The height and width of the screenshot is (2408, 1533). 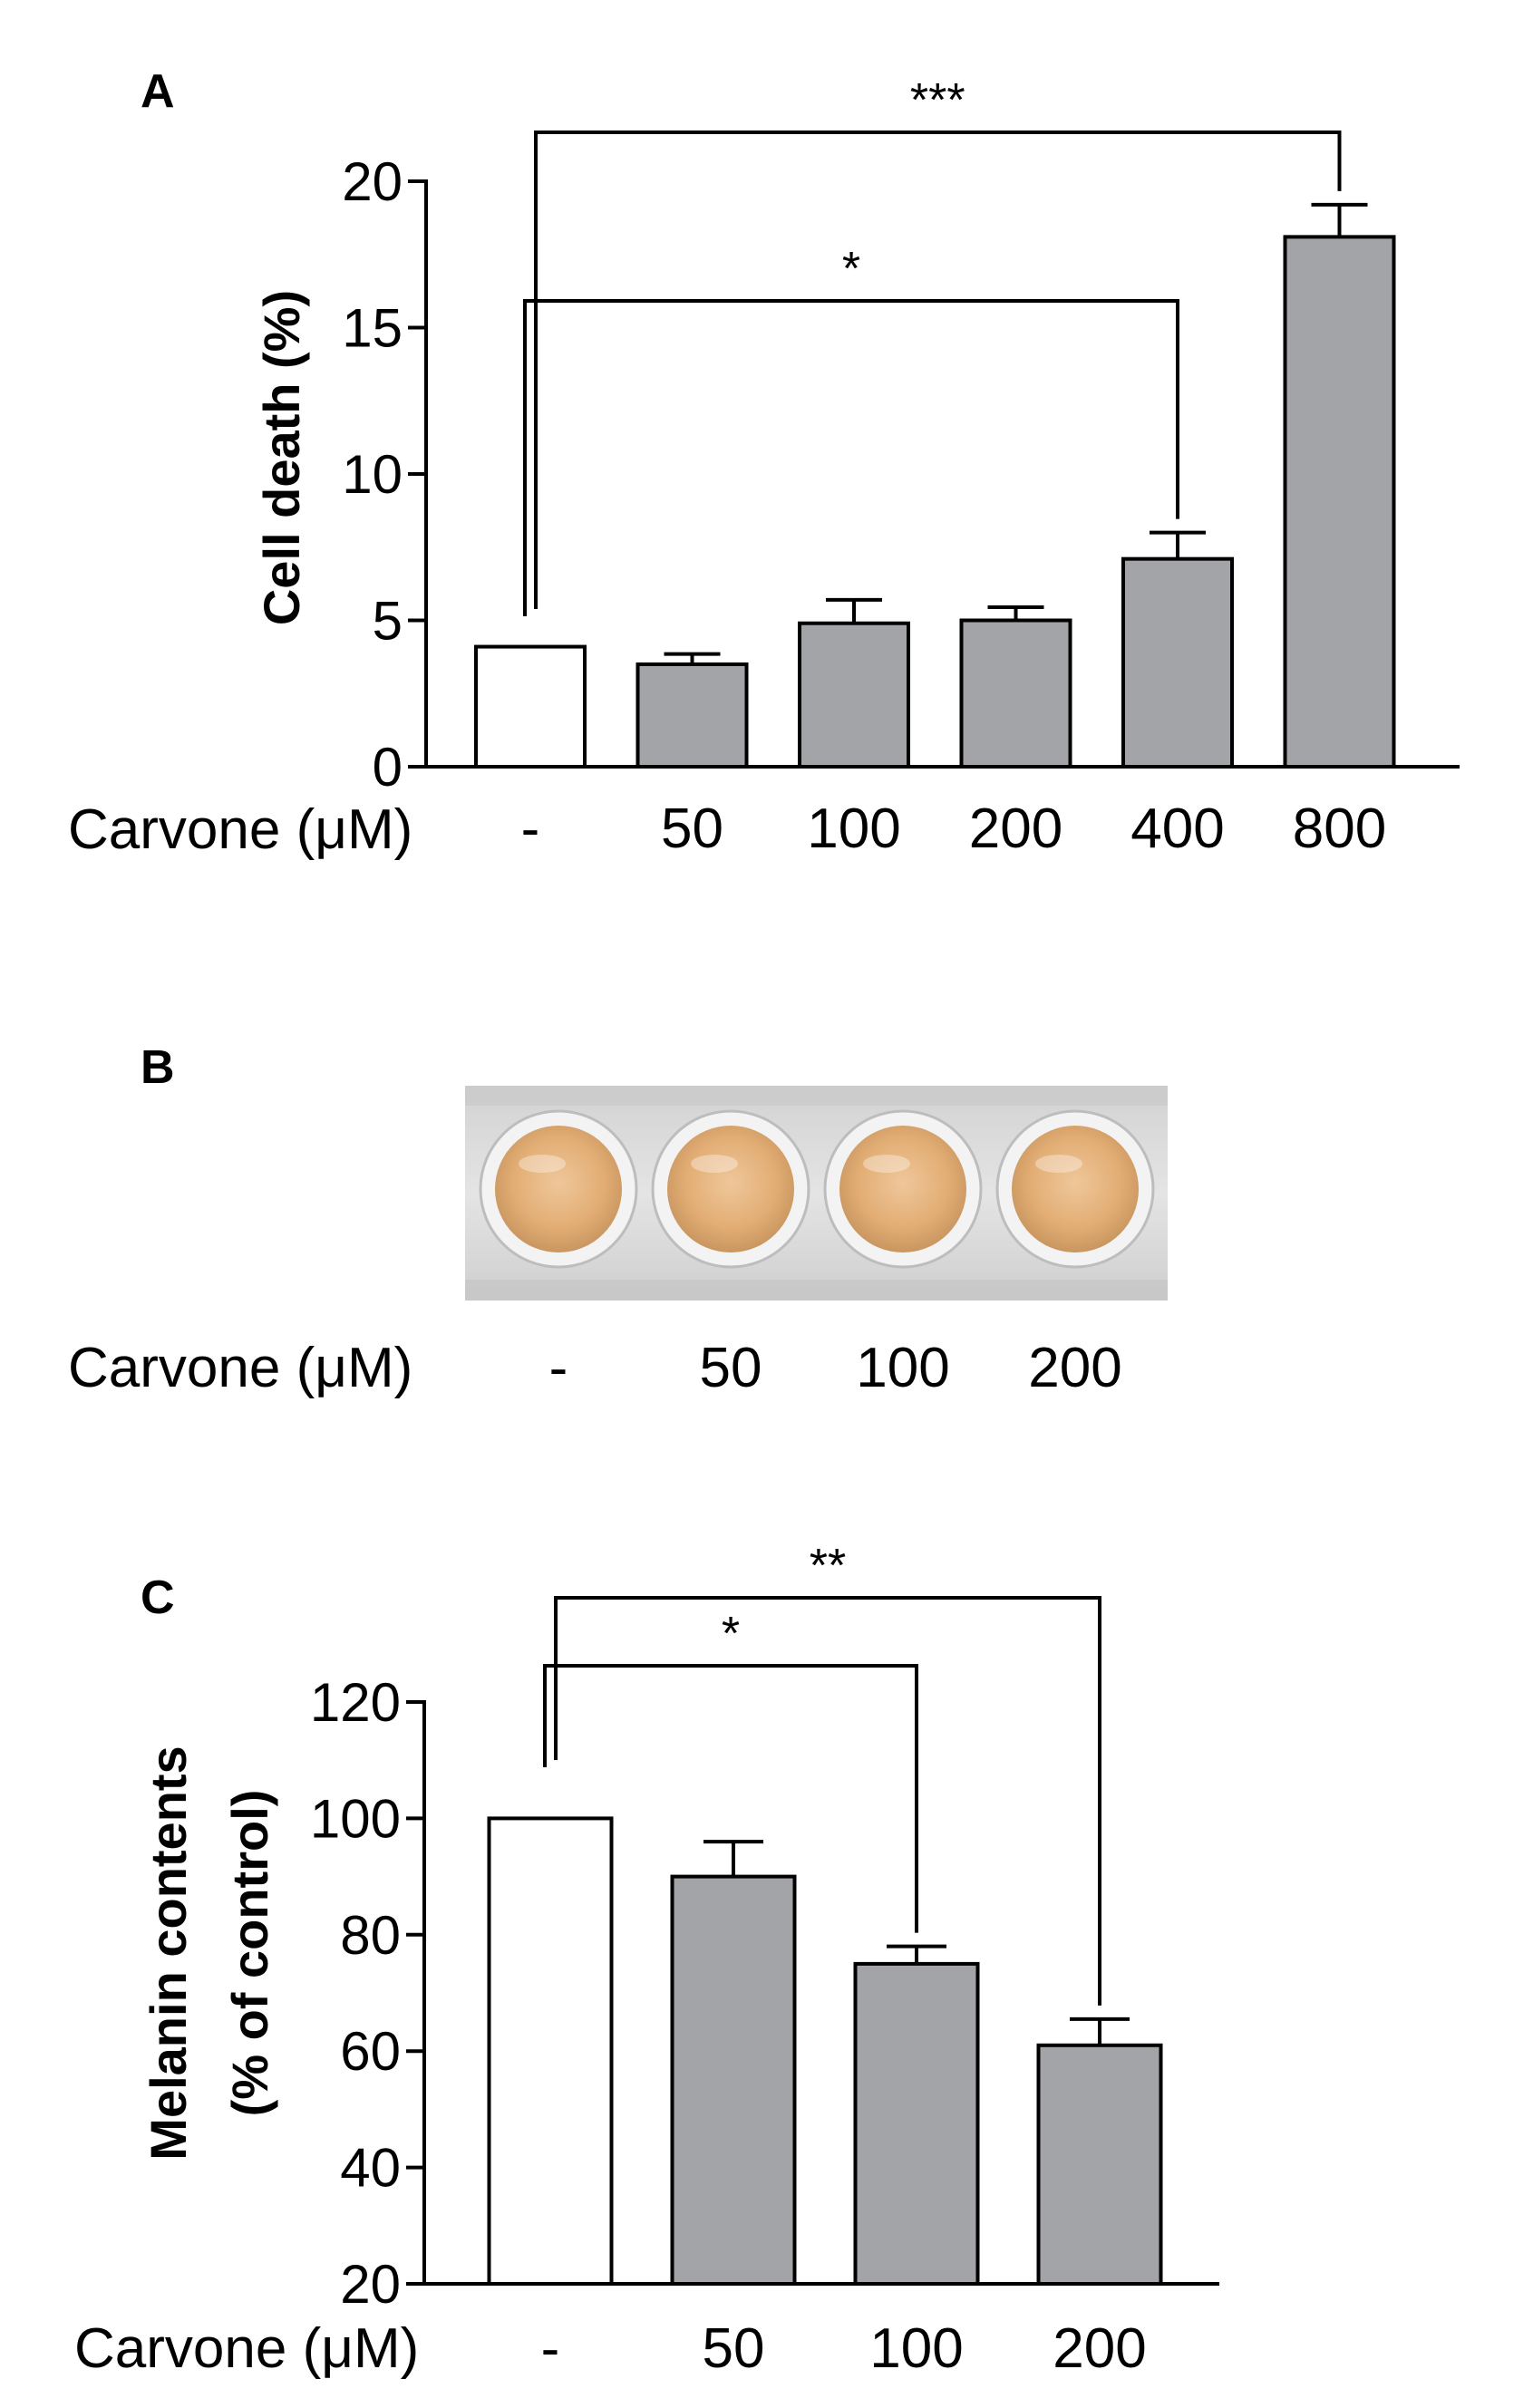 What do you see at coordinates (388, 768) in the screenshot?
I see `y-tick-label: 0` at bounding box center [388, 768].